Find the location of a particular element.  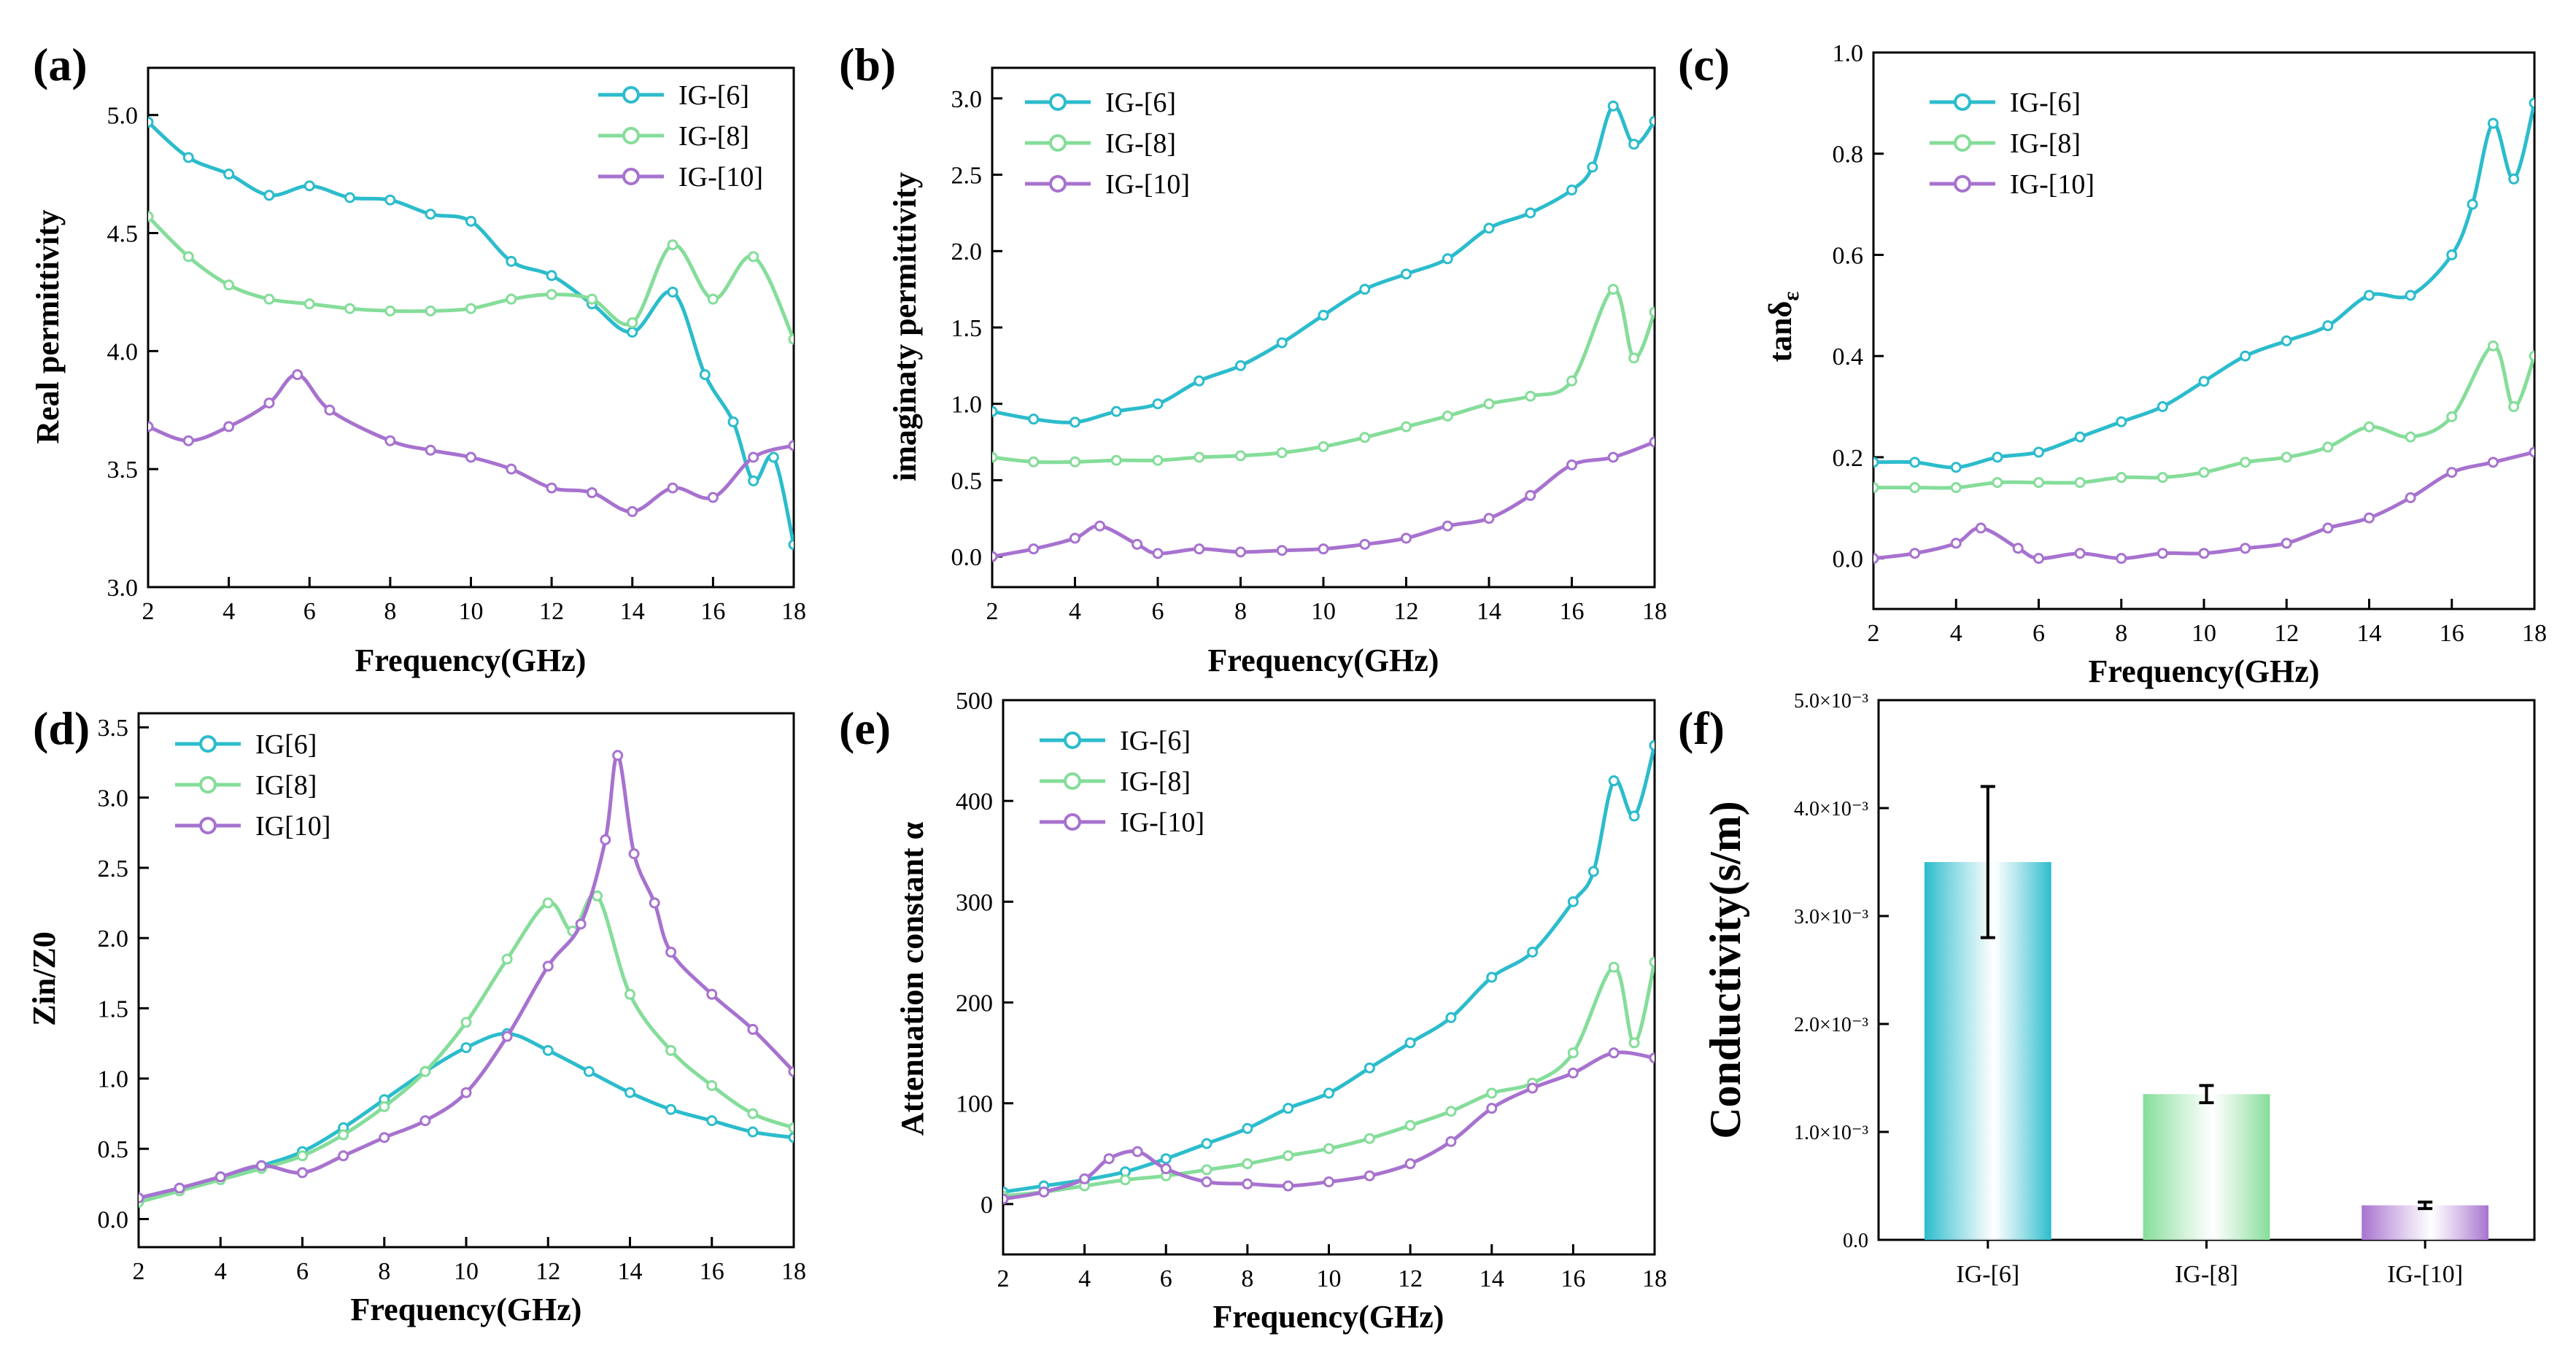

legend-label-ig-10-a: IG-[10] is located at coordinates (720, 178).